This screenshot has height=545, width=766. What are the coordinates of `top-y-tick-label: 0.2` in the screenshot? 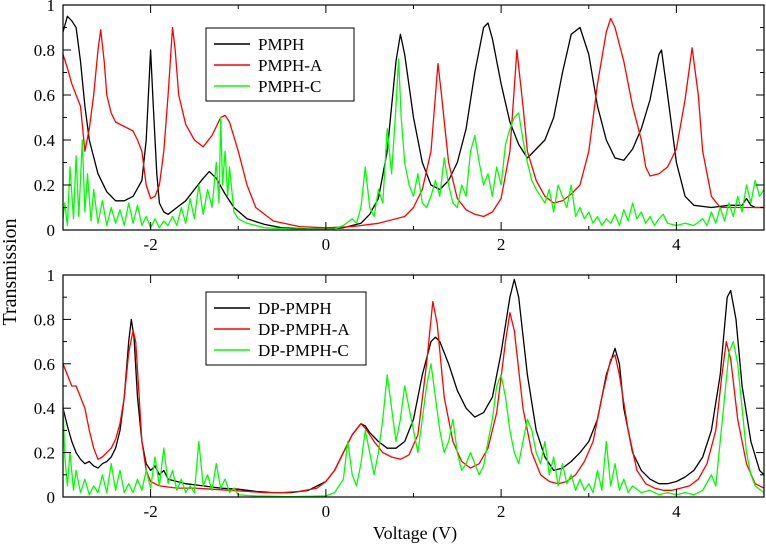 It's located at (44, 185).